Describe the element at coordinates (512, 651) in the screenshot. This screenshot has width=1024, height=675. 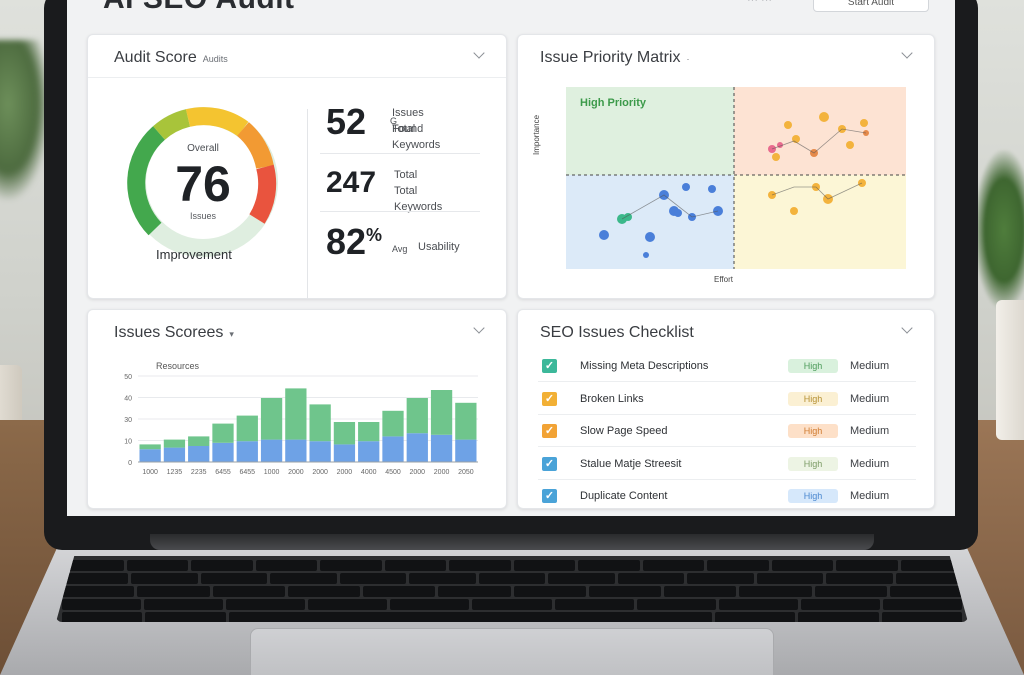
I see `laptop-trackpad` at that location.